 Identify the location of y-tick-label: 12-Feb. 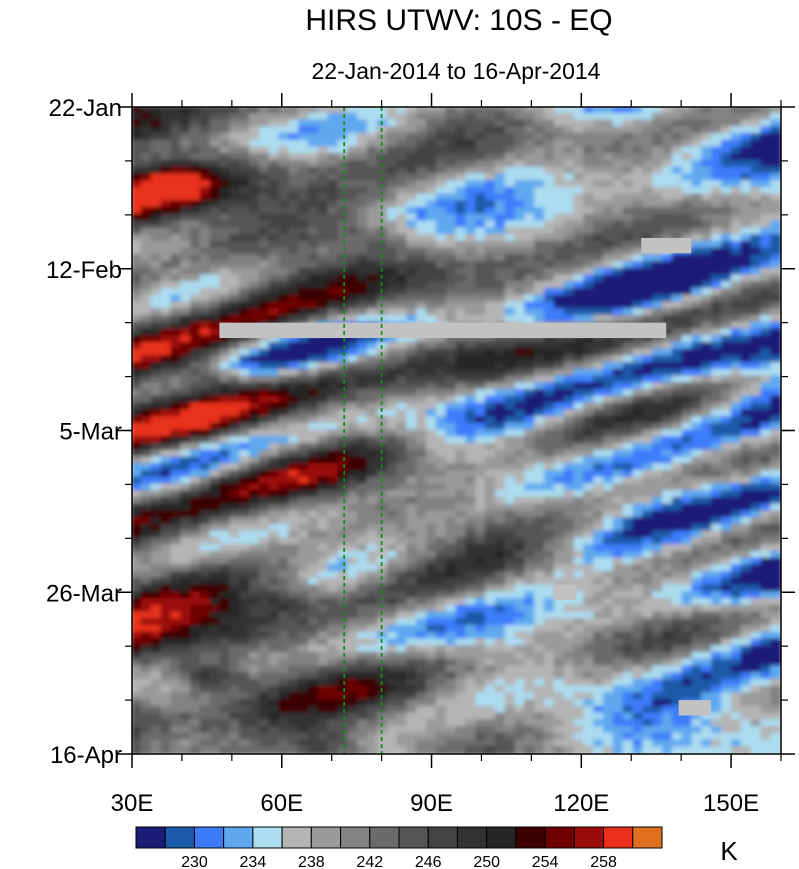
(84, 270).